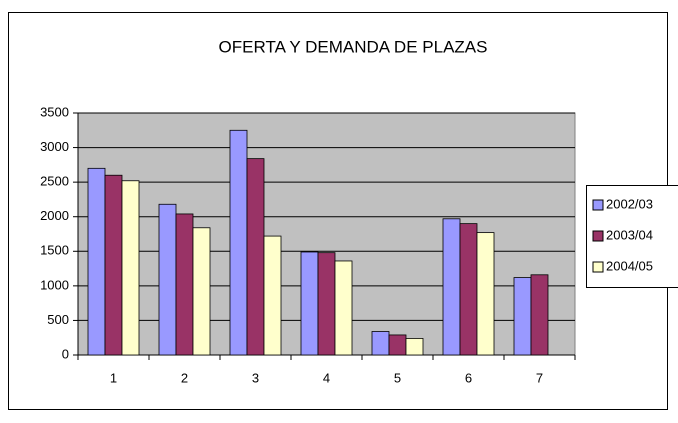 This screenshot has height=423, width=678. I want to click on y-tick-label: 2500, so click(54, 181).